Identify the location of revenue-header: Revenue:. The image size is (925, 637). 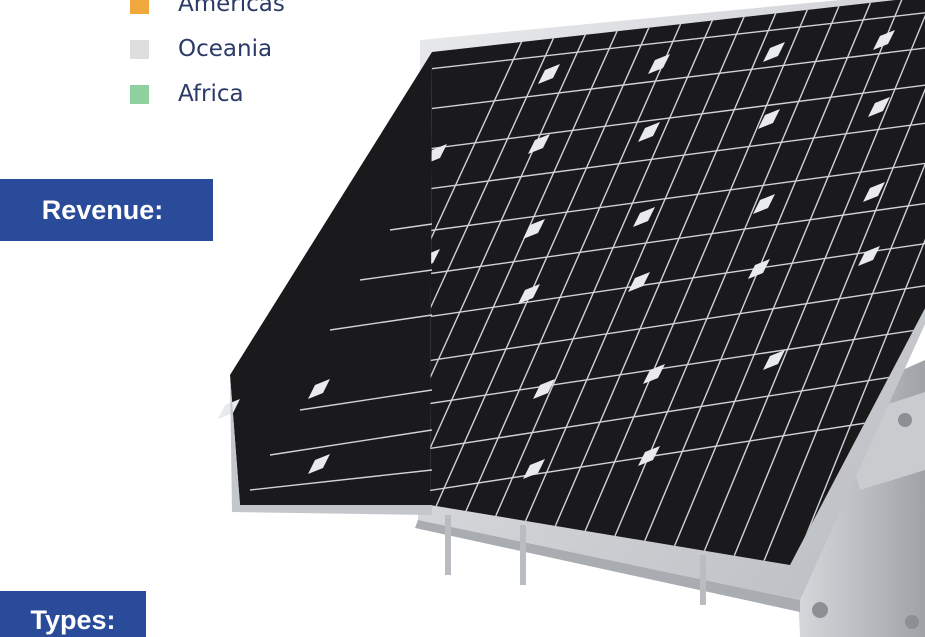
(106, 210).